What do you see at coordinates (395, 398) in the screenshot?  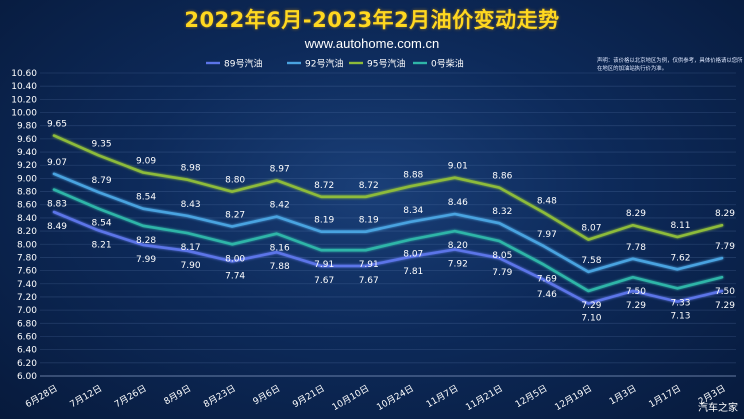 I see `x-tick-label: 10月24日` at bounding box center [395, 398].